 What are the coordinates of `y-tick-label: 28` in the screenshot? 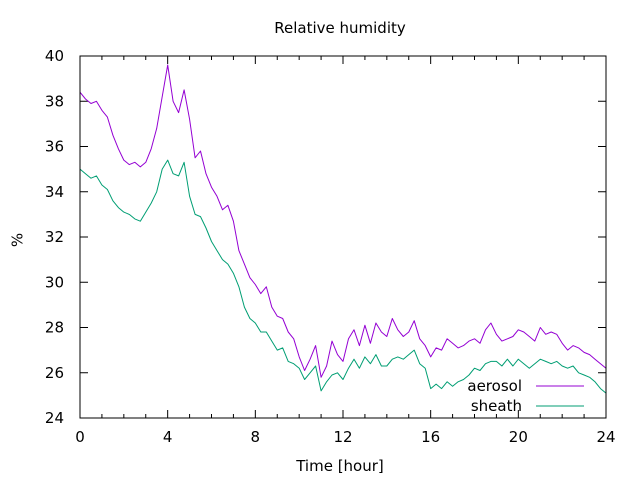 It's located at (54, 328).